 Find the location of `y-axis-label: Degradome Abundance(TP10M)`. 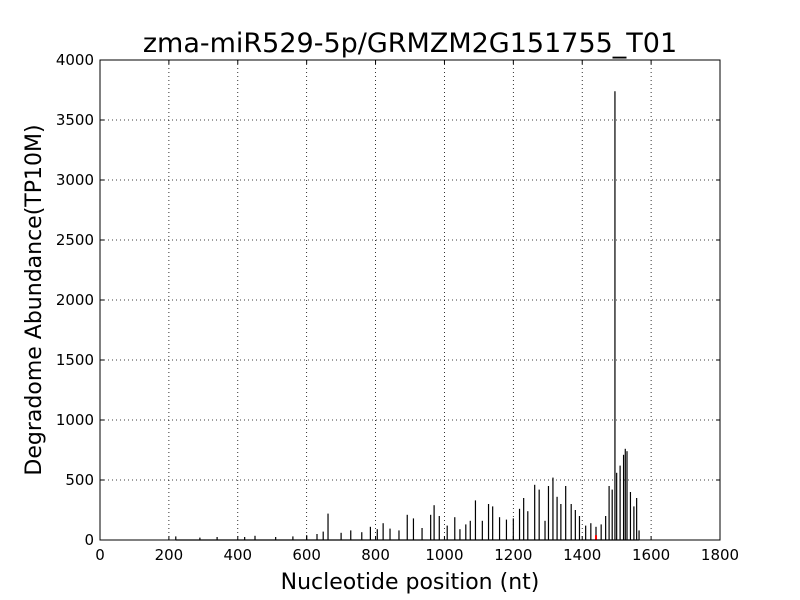

y-axis-label: Degradome Abundance(TP10M) is located at coordinates (34, 299).